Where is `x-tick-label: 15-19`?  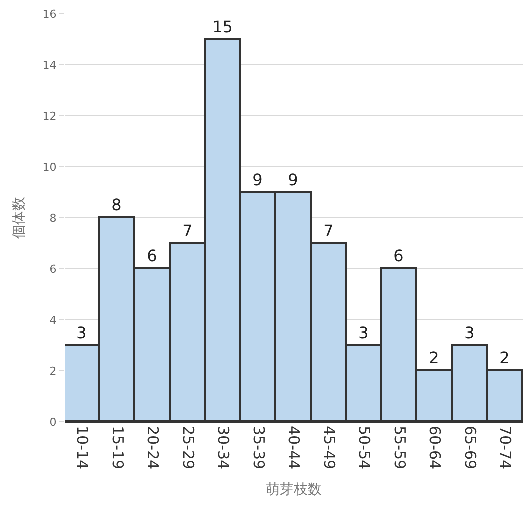 x-tick-label: 15-19 is located at coordinates (117, 448).